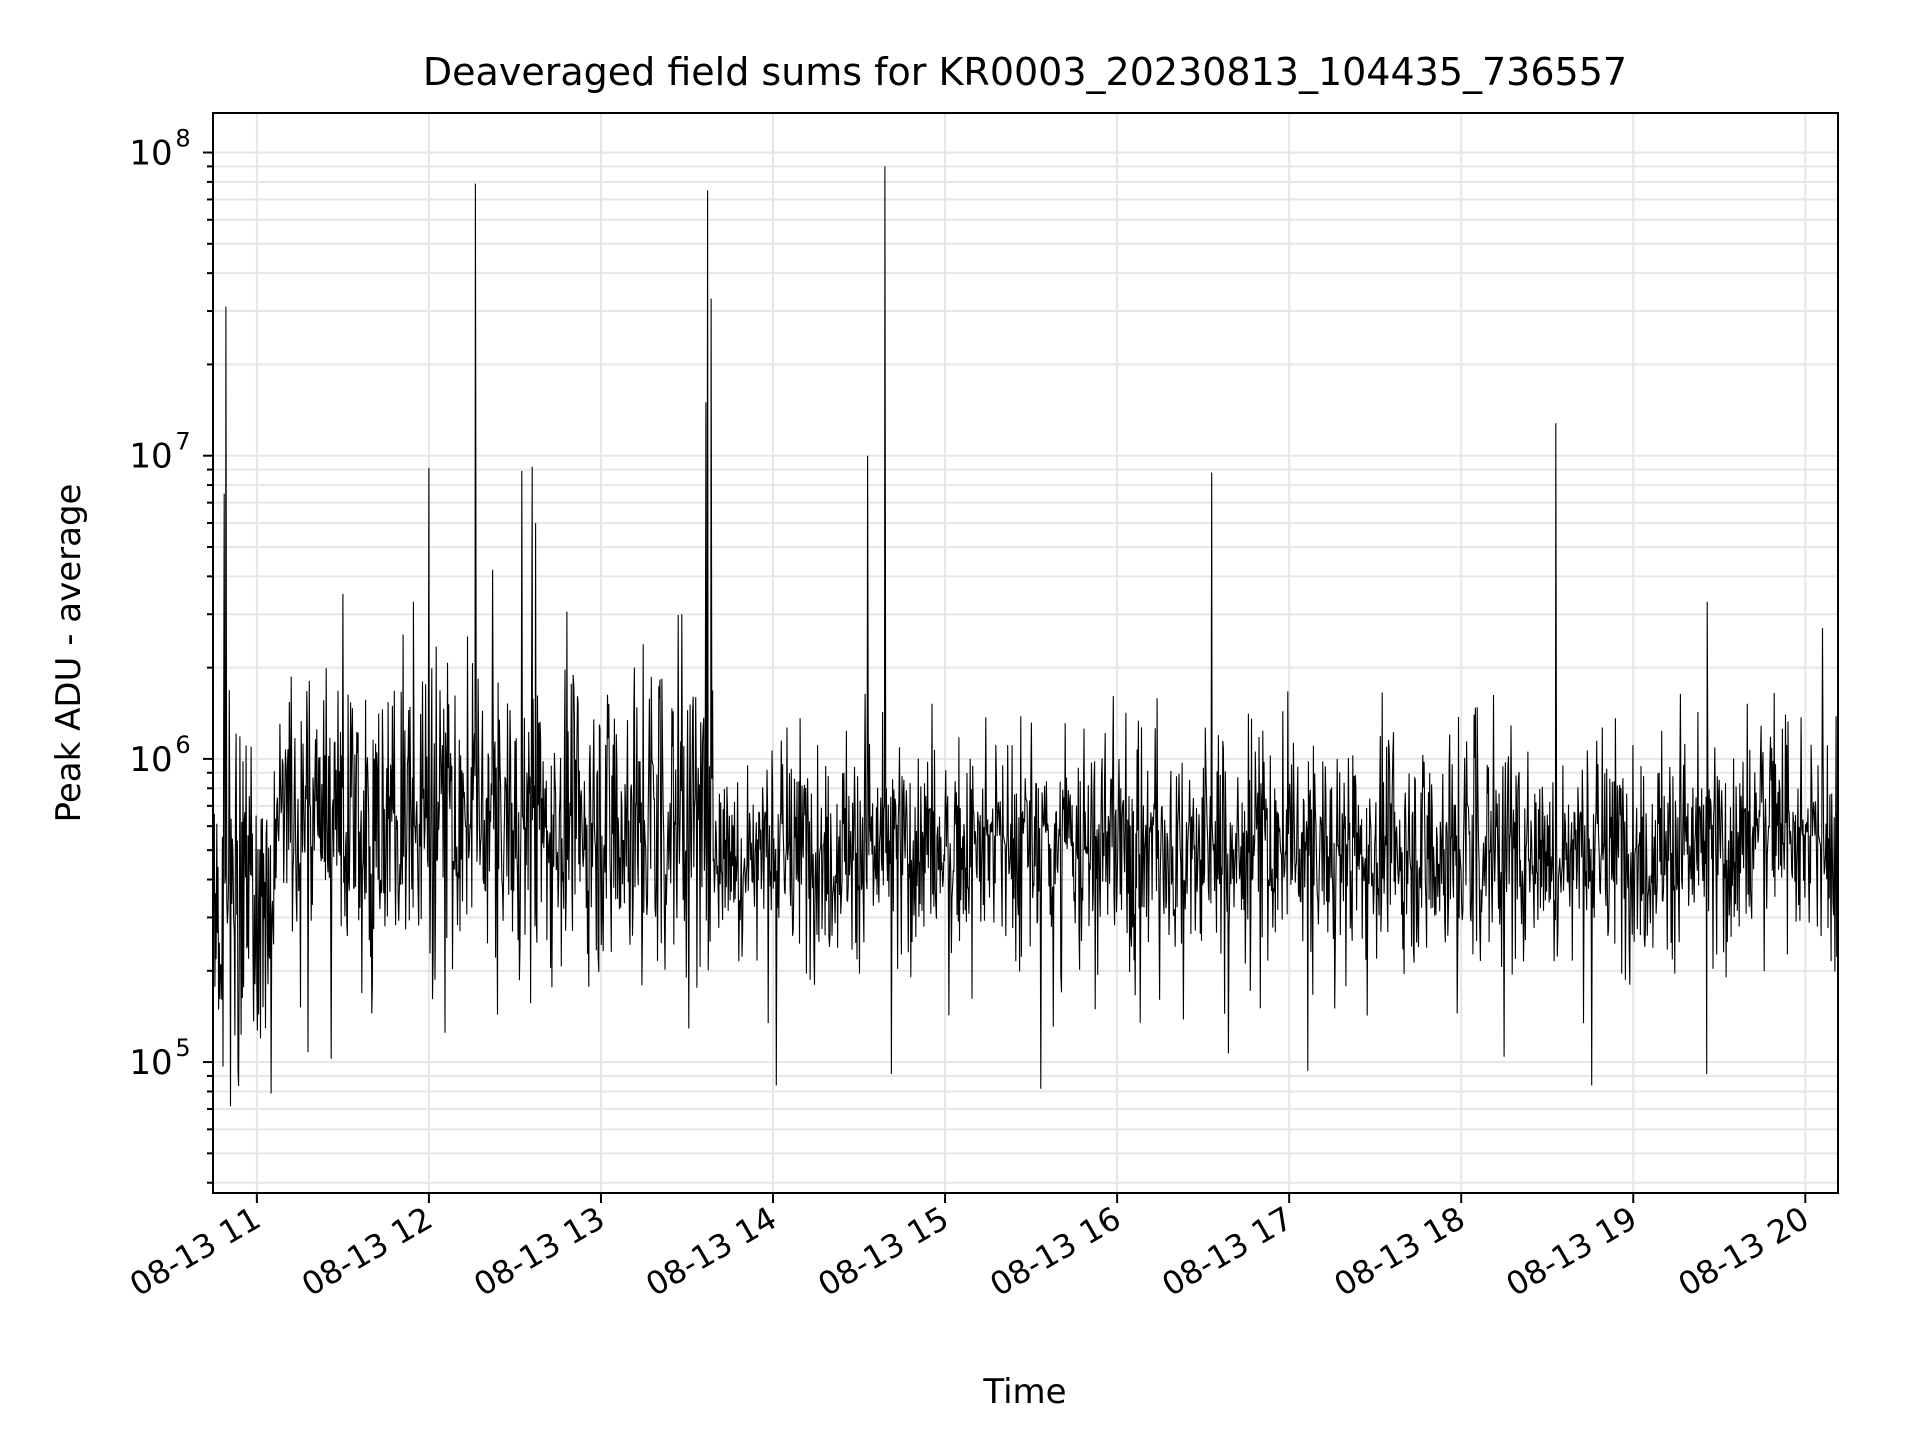  What do you see at coordinates (182, 1048) in the screenshot?
I see `y-tick-exponent: 5` at bounding box center [182, 1048].